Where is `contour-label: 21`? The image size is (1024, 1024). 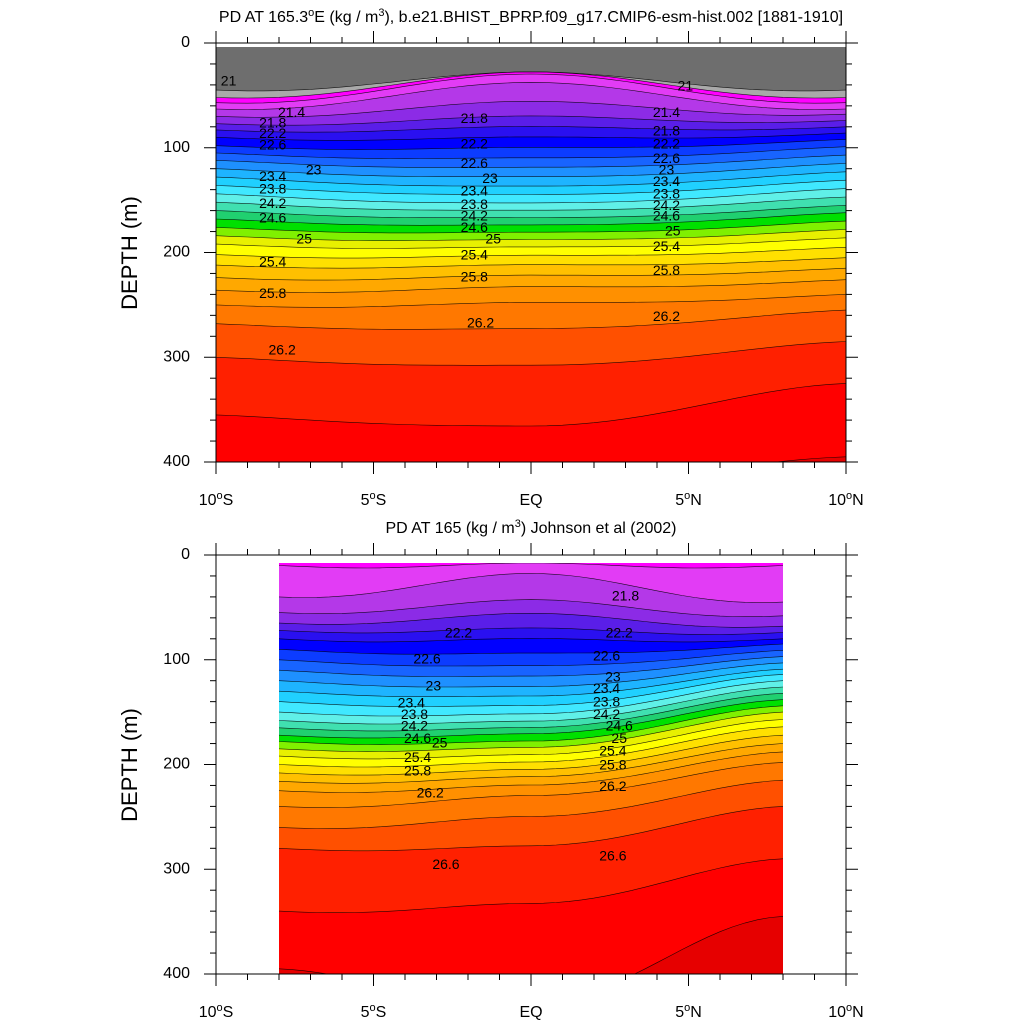
contour-label: 21 is located at coordinates (229, 80).